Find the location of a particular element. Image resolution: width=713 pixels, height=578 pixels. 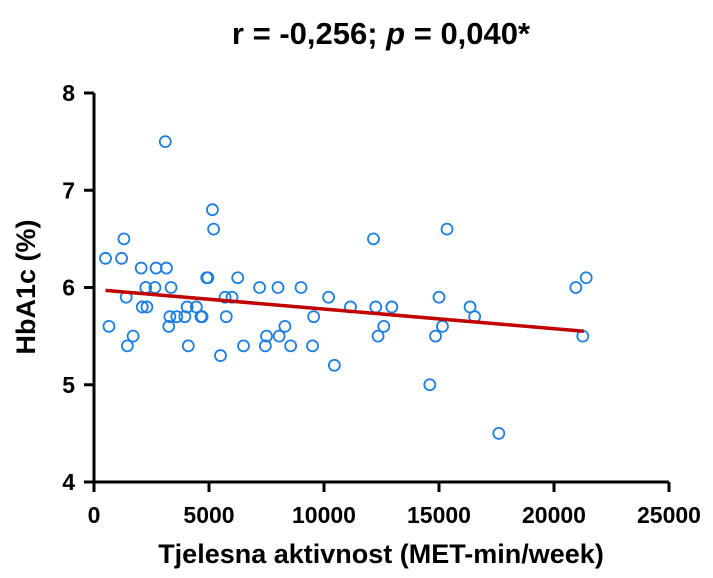

title-p-label: p is located at coordinates (395, 33).